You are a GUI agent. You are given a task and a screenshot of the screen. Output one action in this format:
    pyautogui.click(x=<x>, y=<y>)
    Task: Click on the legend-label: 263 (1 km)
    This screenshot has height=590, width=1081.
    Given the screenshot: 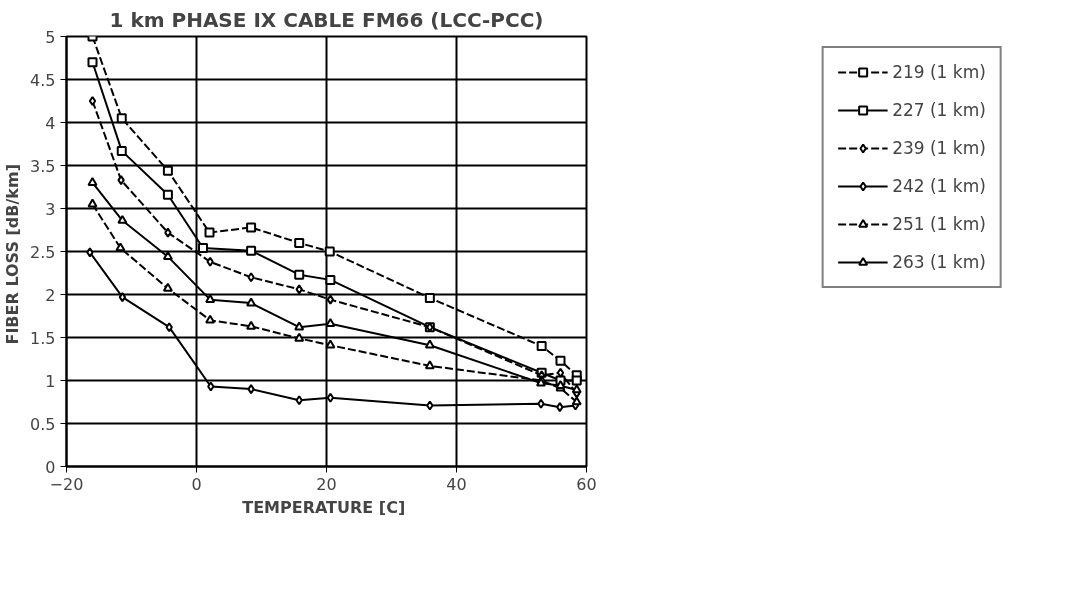 What is the action you would take?
    pyautogui.click(x=939, y=262)
    